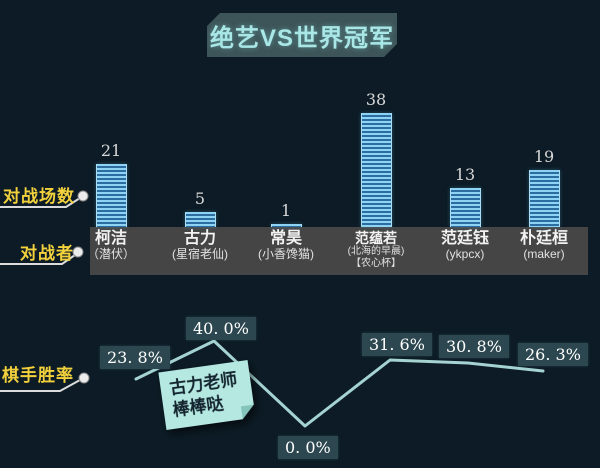 The image size is (600, 468). Describe the element at coordinates (40, 202) in the screenshot. I see `matches-leader-line` at that location.